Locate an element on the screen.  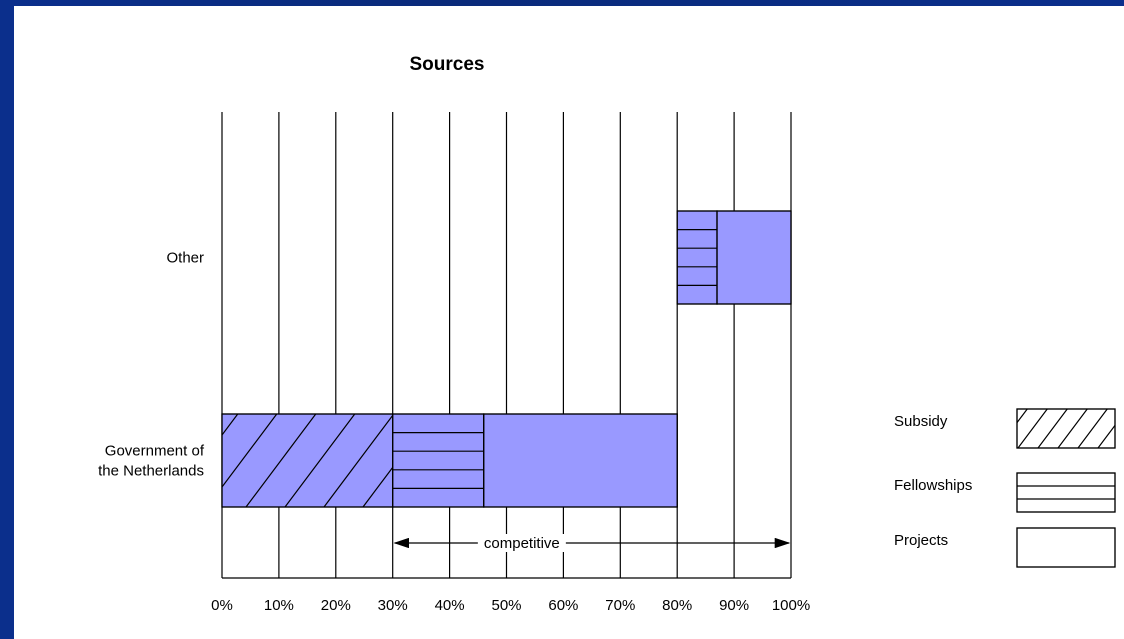
x-tick-label: 20% is located at coordinates (336, 605).